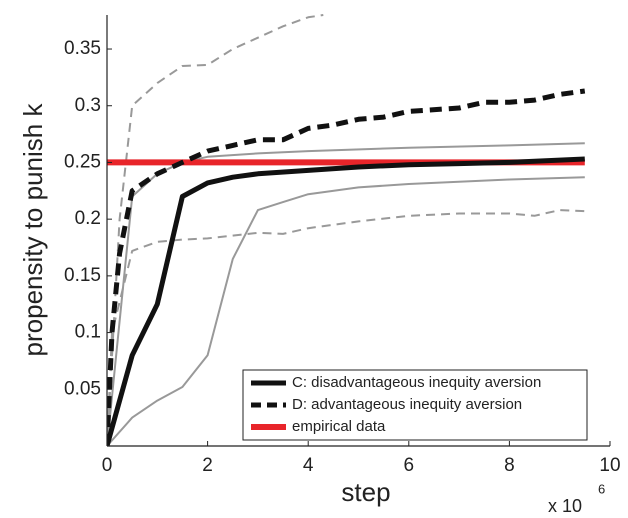 The height and width of the screenshot is (518, 628). Describe the element at coordinates (88, 105) in the screenshot. I see `y-tick-label: 0.3` at that location.